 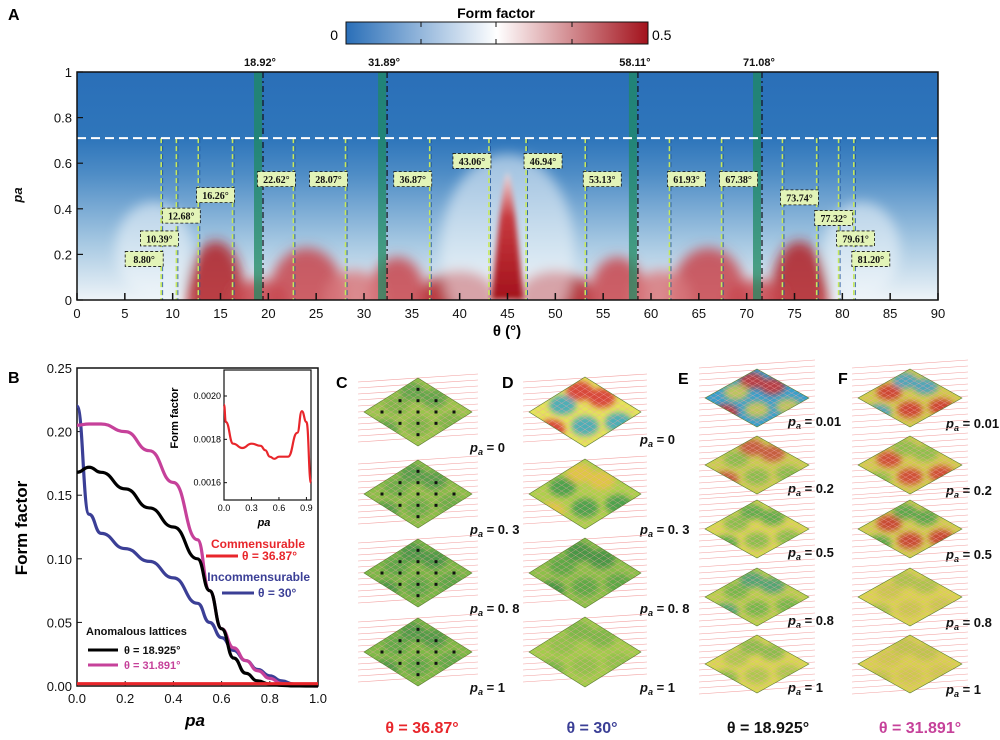 I want to click on panel-a-letter: A, so click(x=14, y=15).